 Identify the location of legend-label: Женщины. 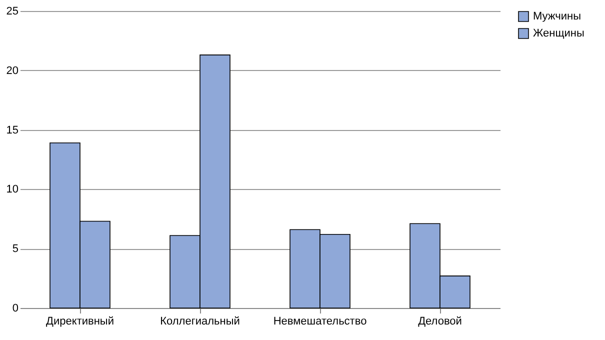
(558, 34).